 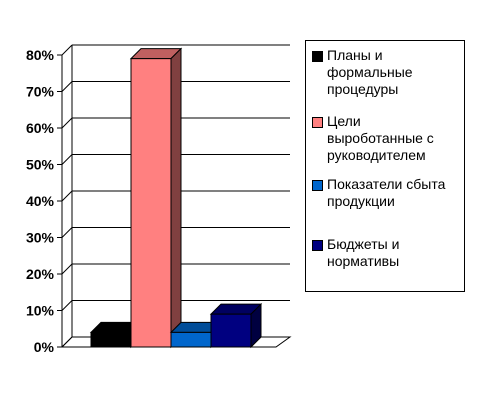 I want to click on legend-label-sales: Показатели сбыта продукции, so click(x=386, y=192).